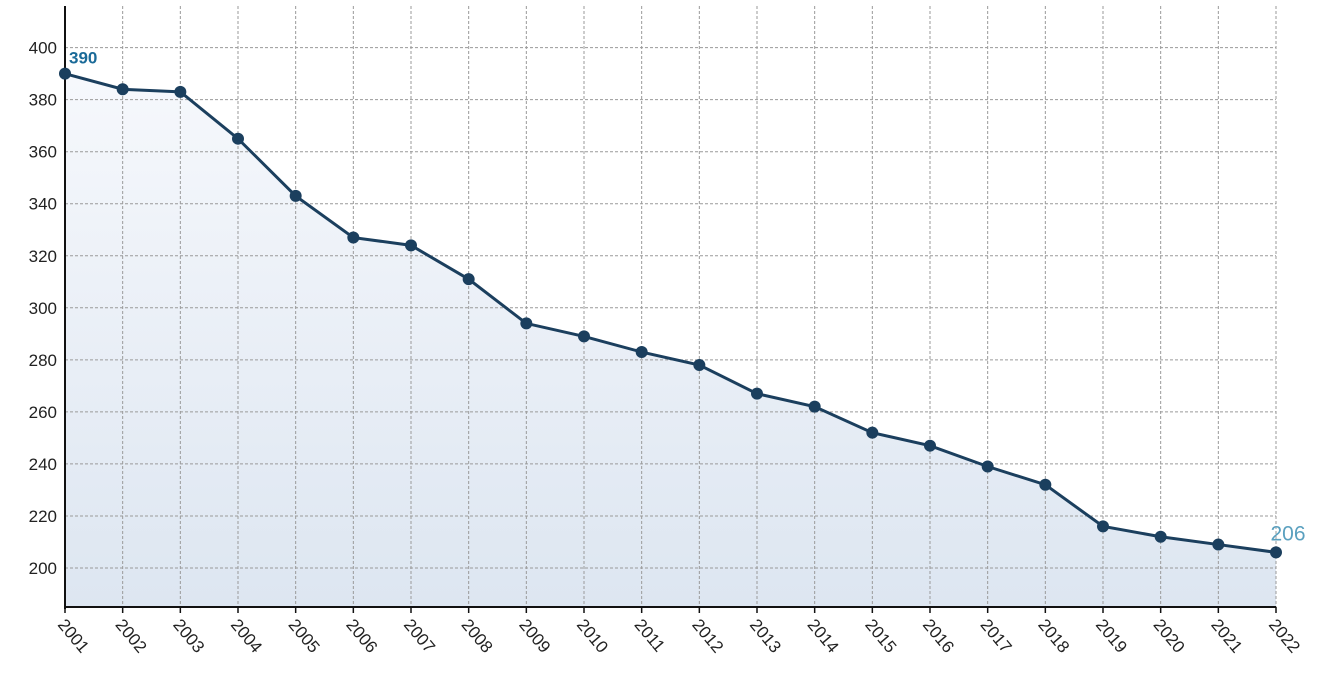 This screenshot has width=1319, height=685. Describe the element at coordinates (880, 635) in the screenshot. I see `x-tick-label: 2015` at that location.